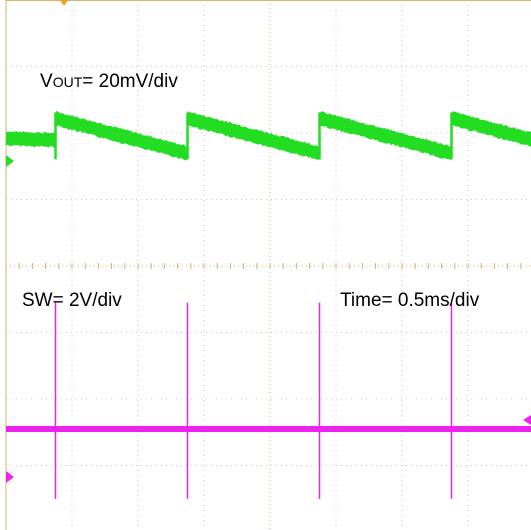  I want to click on vout-label-subscript: OUT, so click(68, 82).